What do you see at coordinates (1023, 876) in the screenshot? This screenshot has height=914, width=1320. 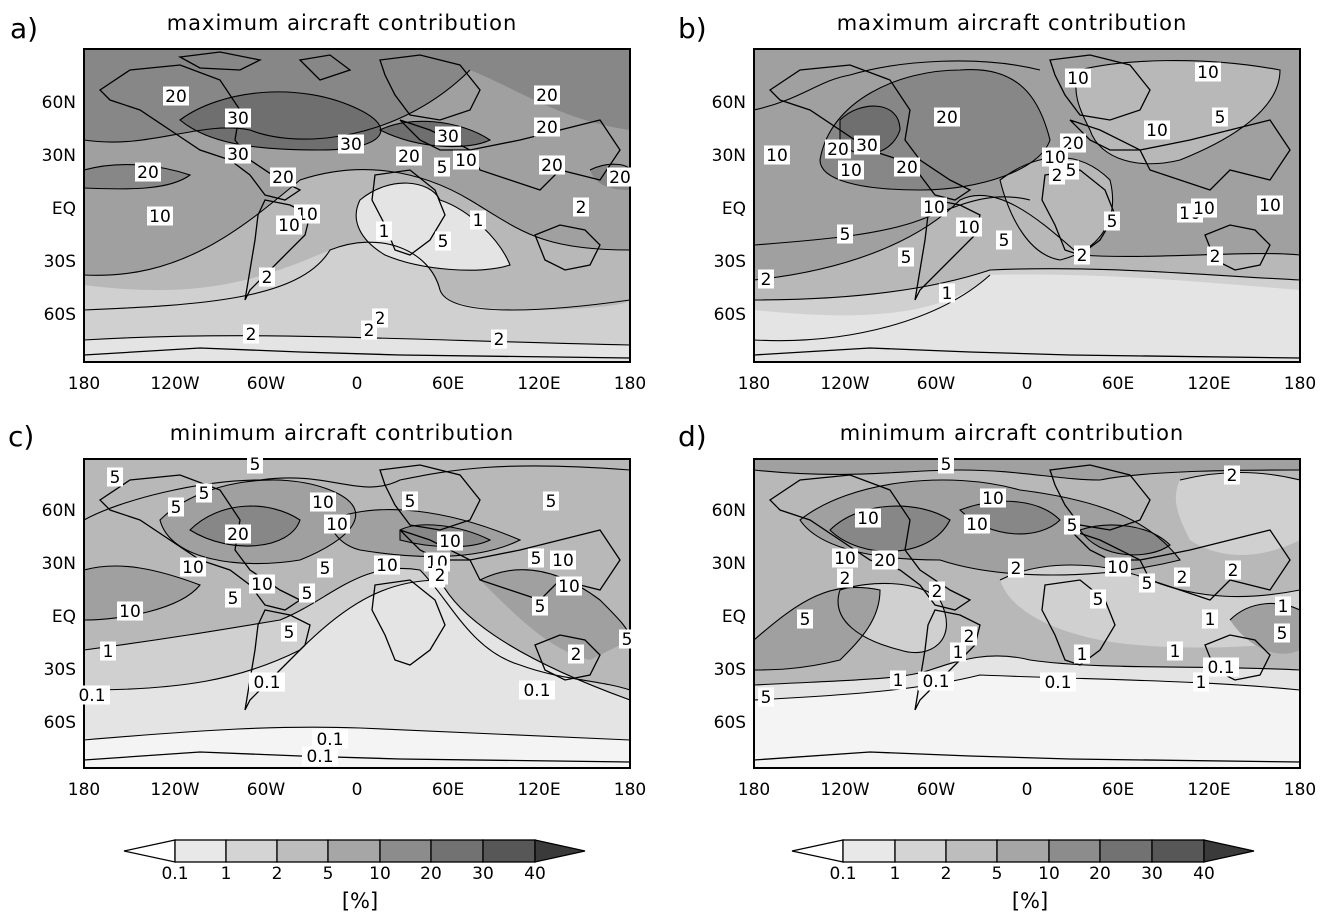 I see `colorbar-right: 0.1 1 2 5 10 20 30 40 [%]` at bounding box center [1023, 876].